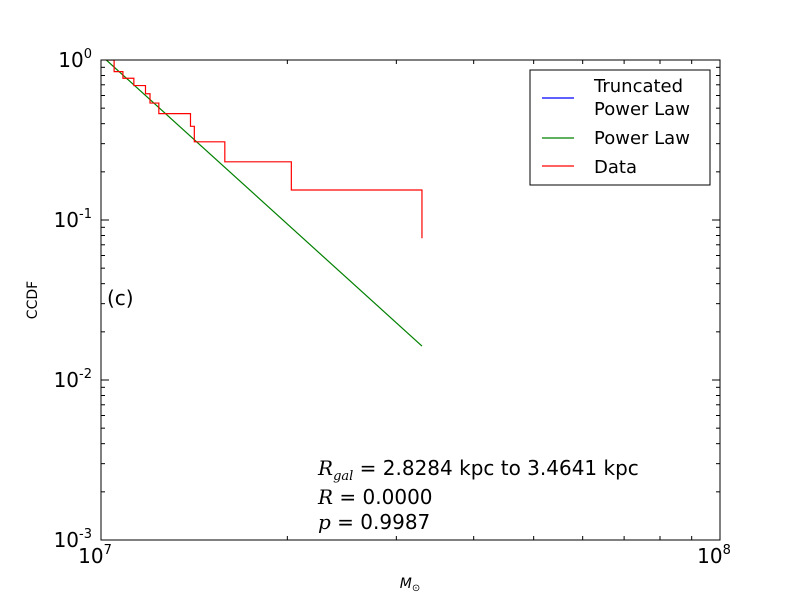  Describe the element at coordinates (73, 539) in the screenshot. I see `y-tick-label: 10⁻³` at that location.